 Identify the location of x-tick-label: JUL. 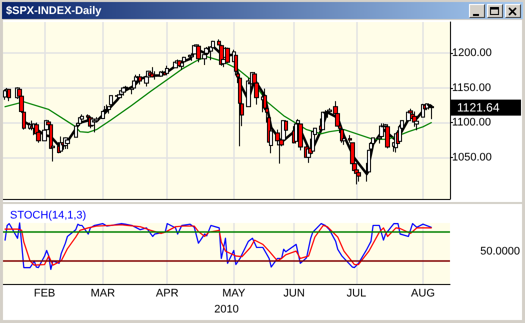
(356, 294).